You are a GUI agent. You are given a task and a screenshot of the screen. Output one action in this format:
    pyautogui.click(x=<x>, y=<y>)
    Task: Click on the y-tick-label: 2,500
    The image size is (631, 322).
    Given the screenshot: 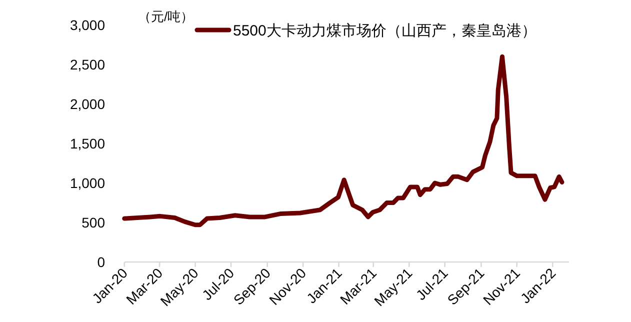 What is the action you would take?
    pyautogui.click(x=88, y=64)
    